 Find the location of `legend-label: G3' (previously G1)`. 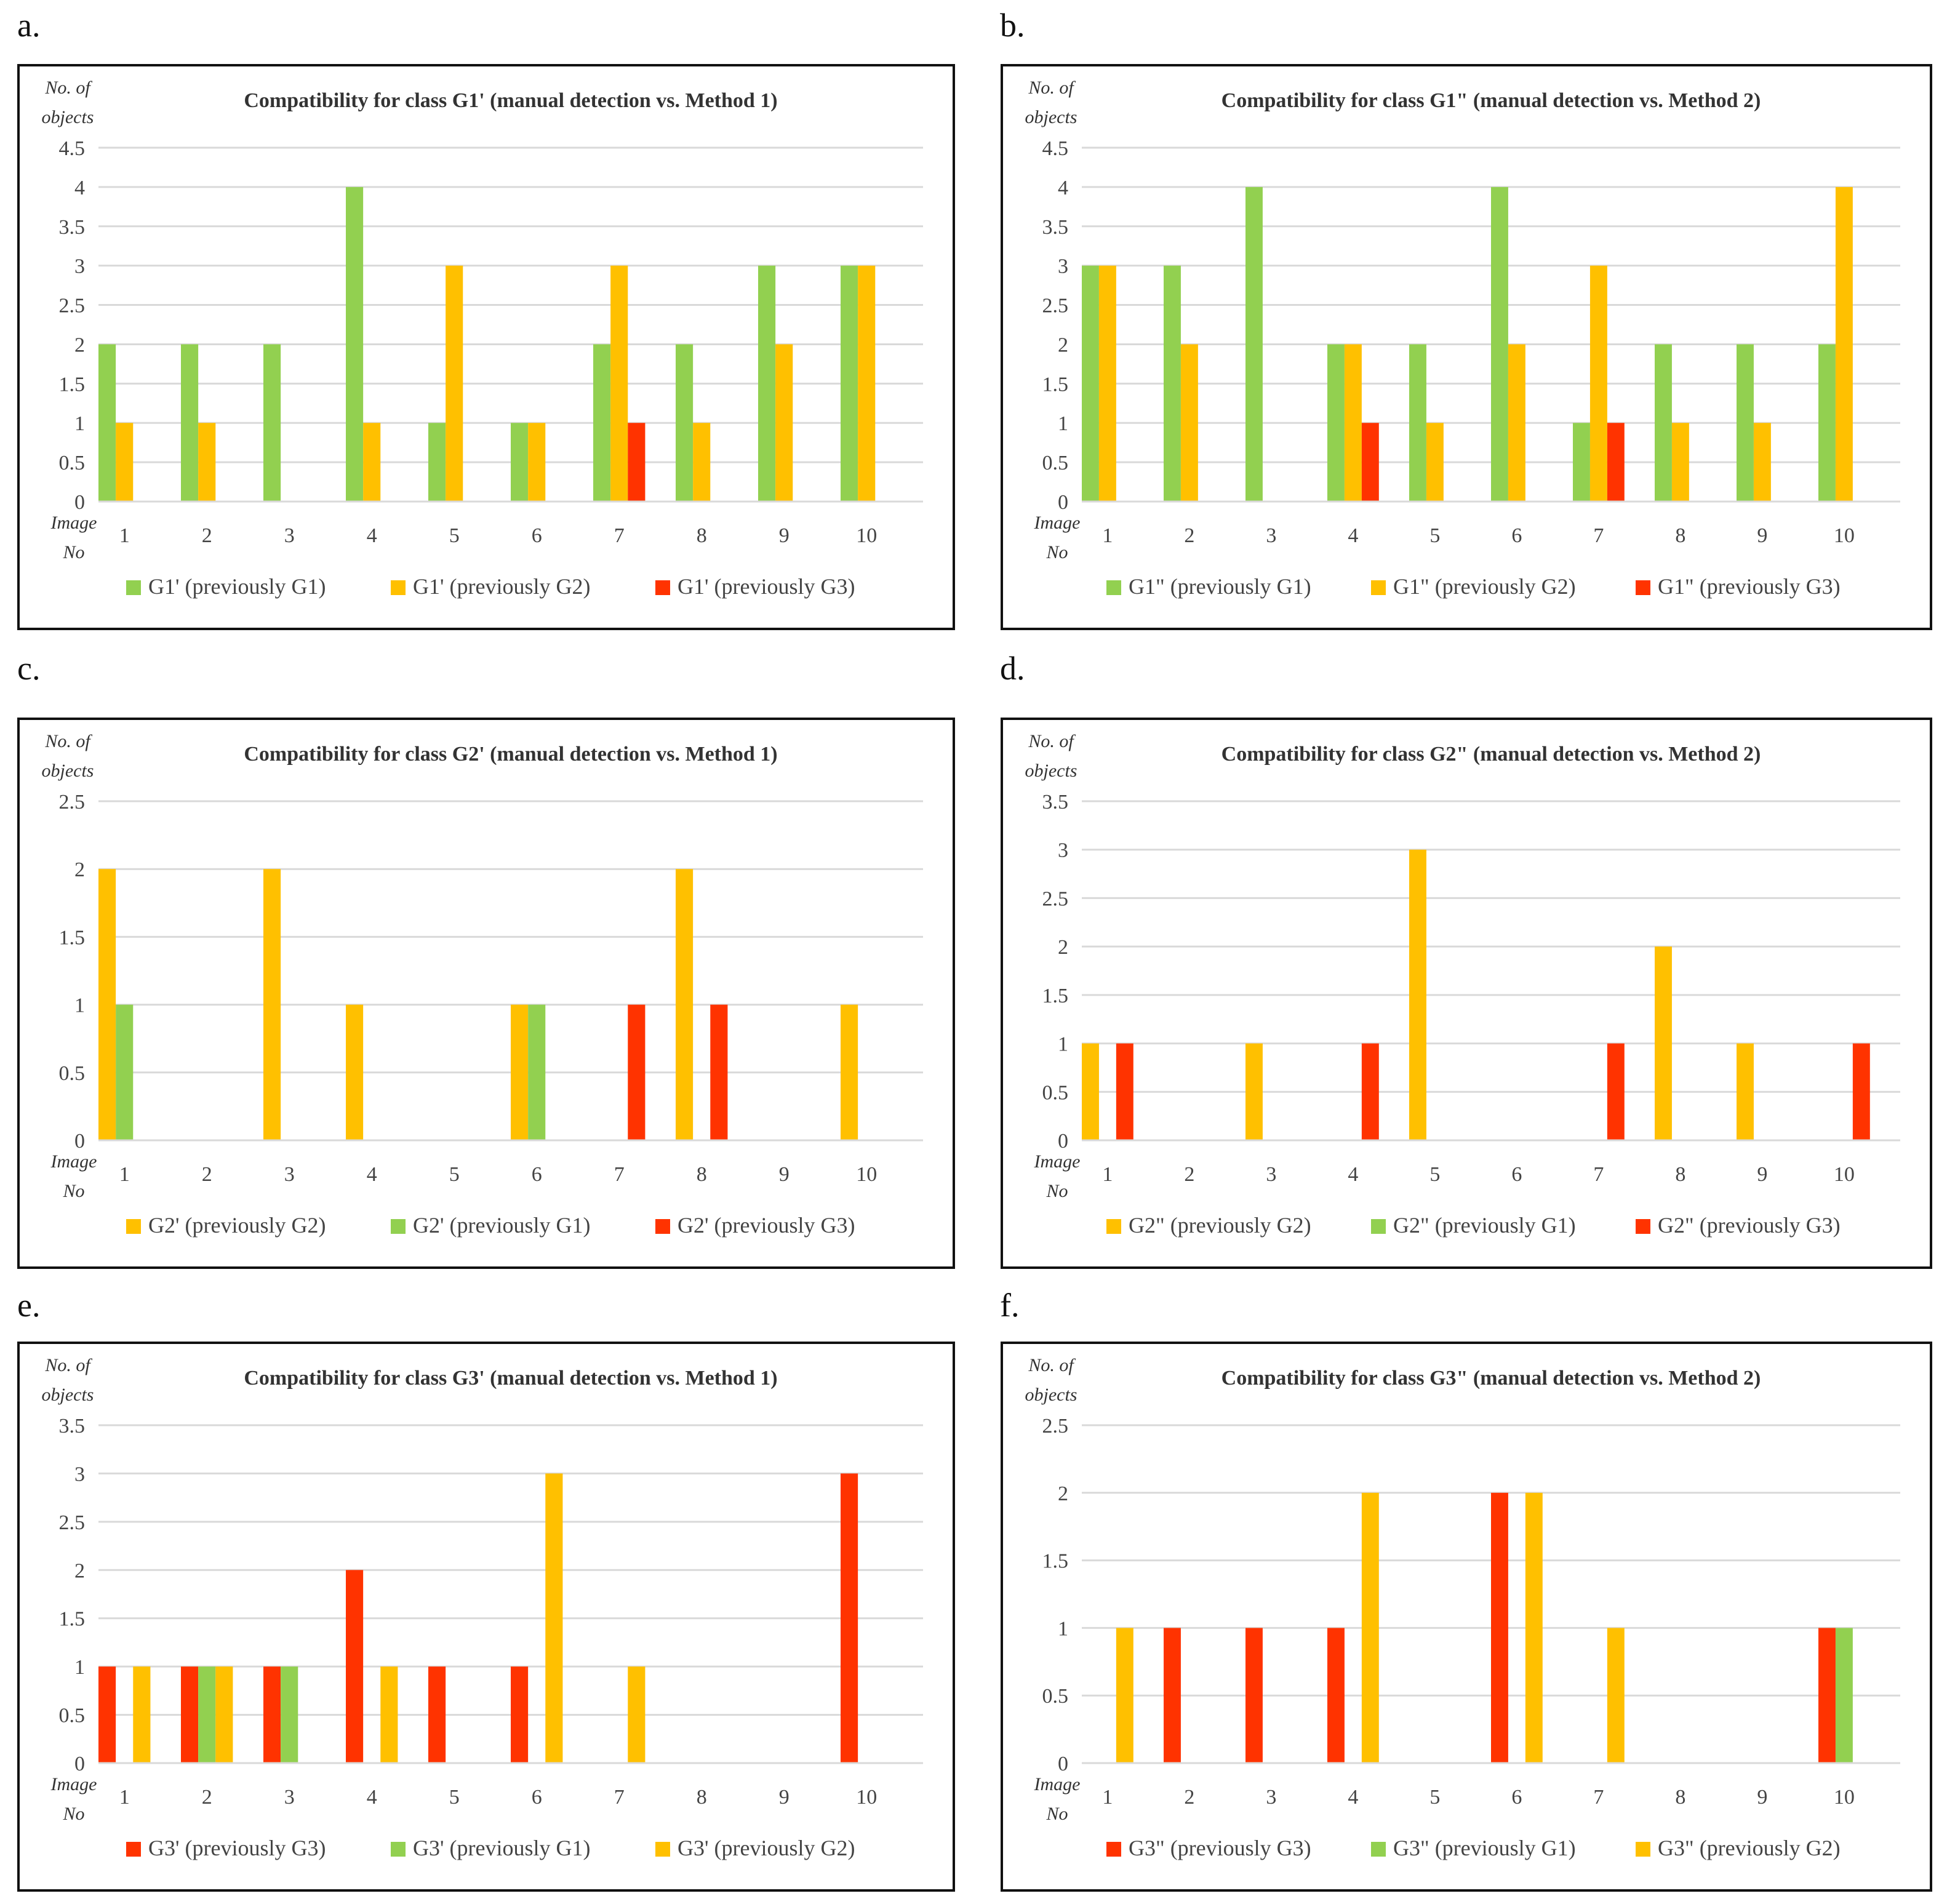

legend-label: G3' (previously G1) is located at coordinates (501, 1848).